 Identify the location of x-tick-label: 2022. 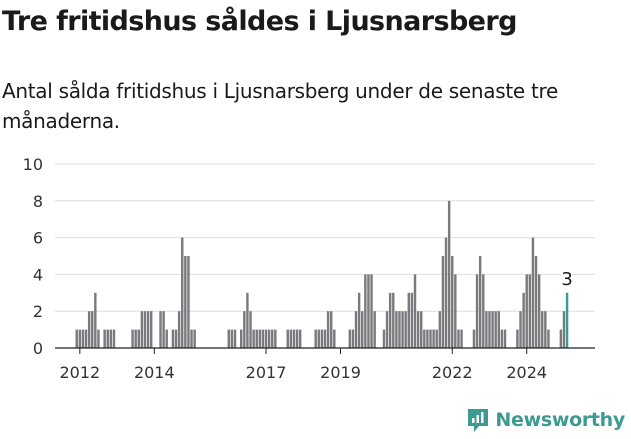
(452, 372).